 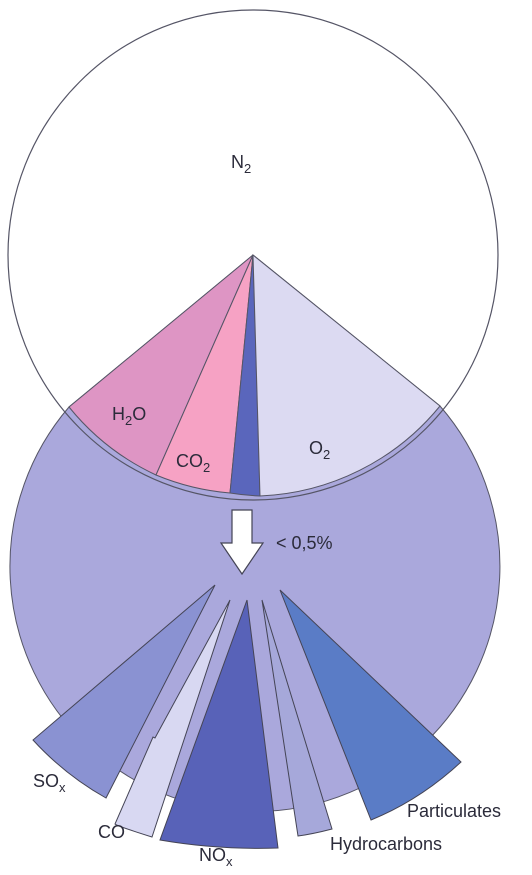 I want to click on fan-segment-nox, so click(x=219, y=724).